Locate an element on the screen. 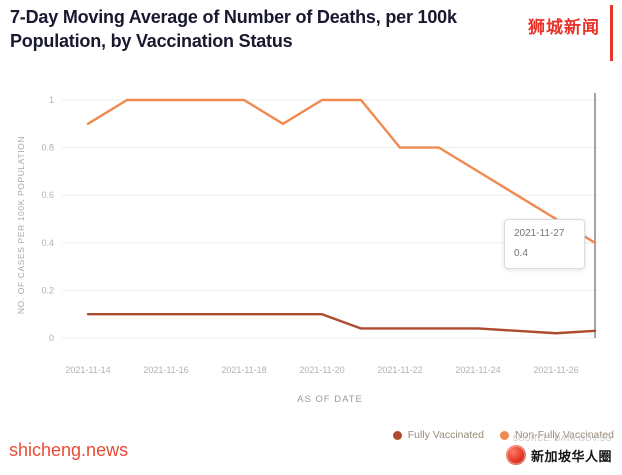 This screenshot has width=622, height=475. tooltip: 2021-11-27 0.4 is located at coordinates (544, 244).